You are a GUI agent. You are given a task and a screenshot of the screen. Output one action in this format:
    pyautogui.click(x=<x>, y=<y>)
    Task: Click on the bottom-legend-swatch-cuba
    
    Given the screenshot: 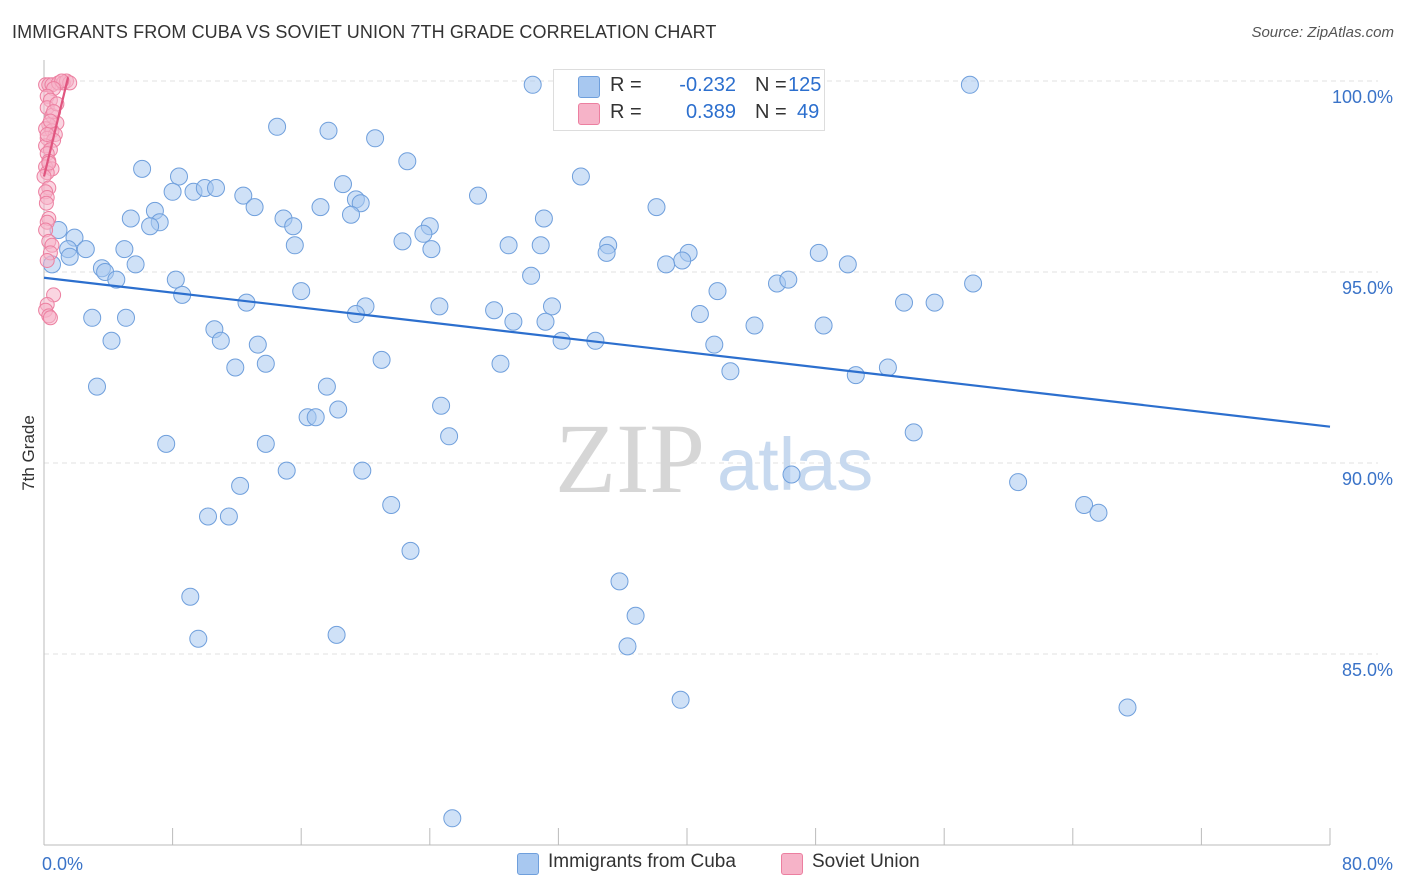 What is the action you would take?
    pyautogui.click(x=528, y=864)
    